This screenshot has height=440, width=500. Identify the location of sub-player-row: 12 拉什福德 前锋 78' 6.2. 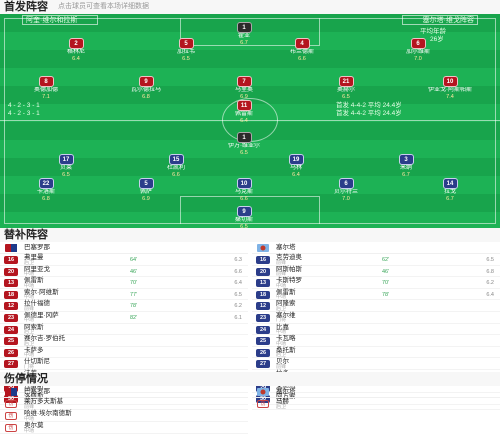
(124, 306).